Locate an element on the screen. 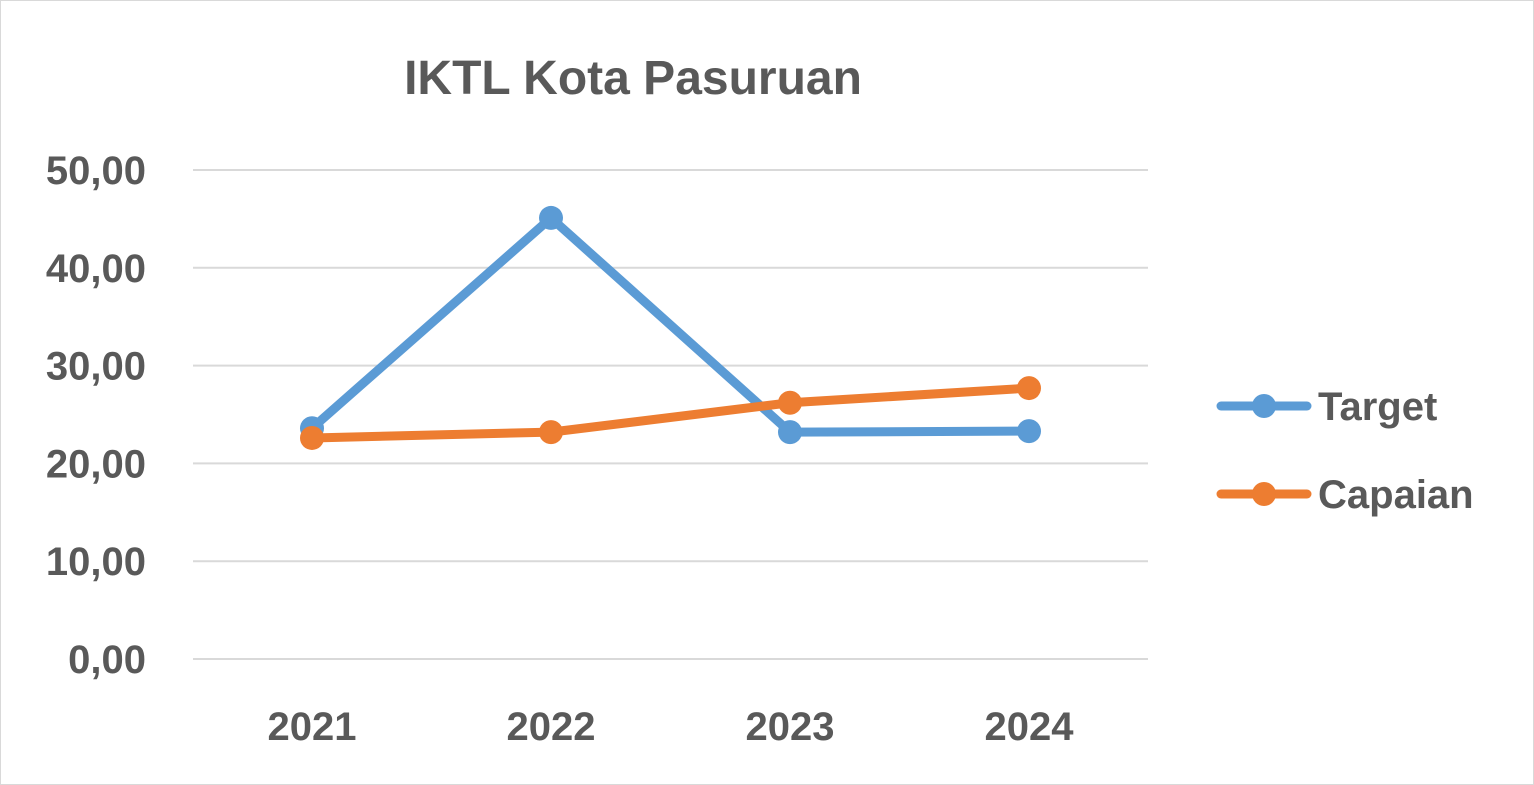 The image size is (1534, 785). y-tick-label: 40,00 is located at coordinates (96, 269).